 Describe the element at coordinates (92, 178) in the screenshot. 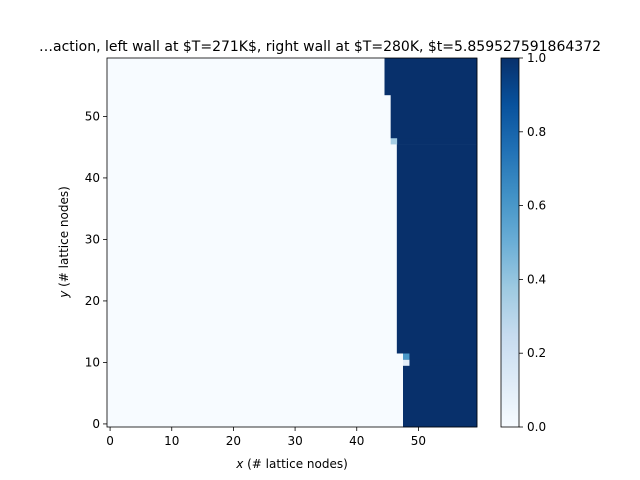

I see `y-tick-label: 40` at that location.